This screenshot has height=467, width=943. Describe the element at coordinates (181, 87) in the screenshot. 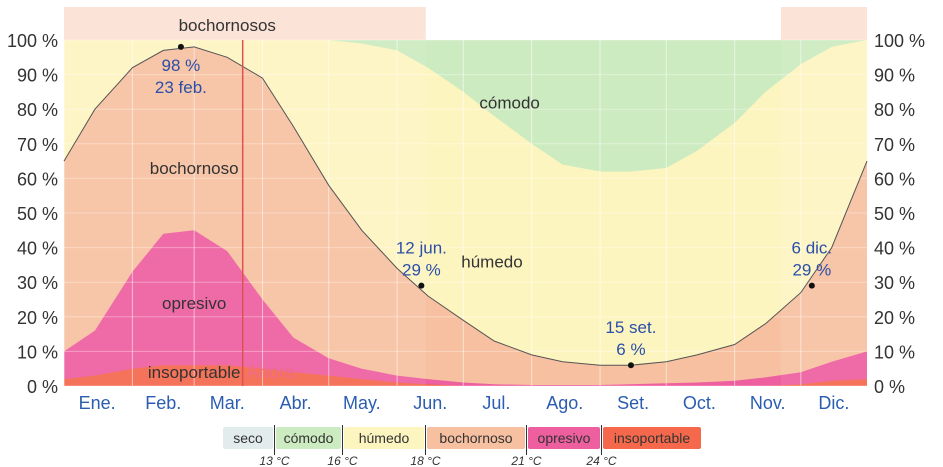

I see `annotation-label: 23 feb.` at that location.